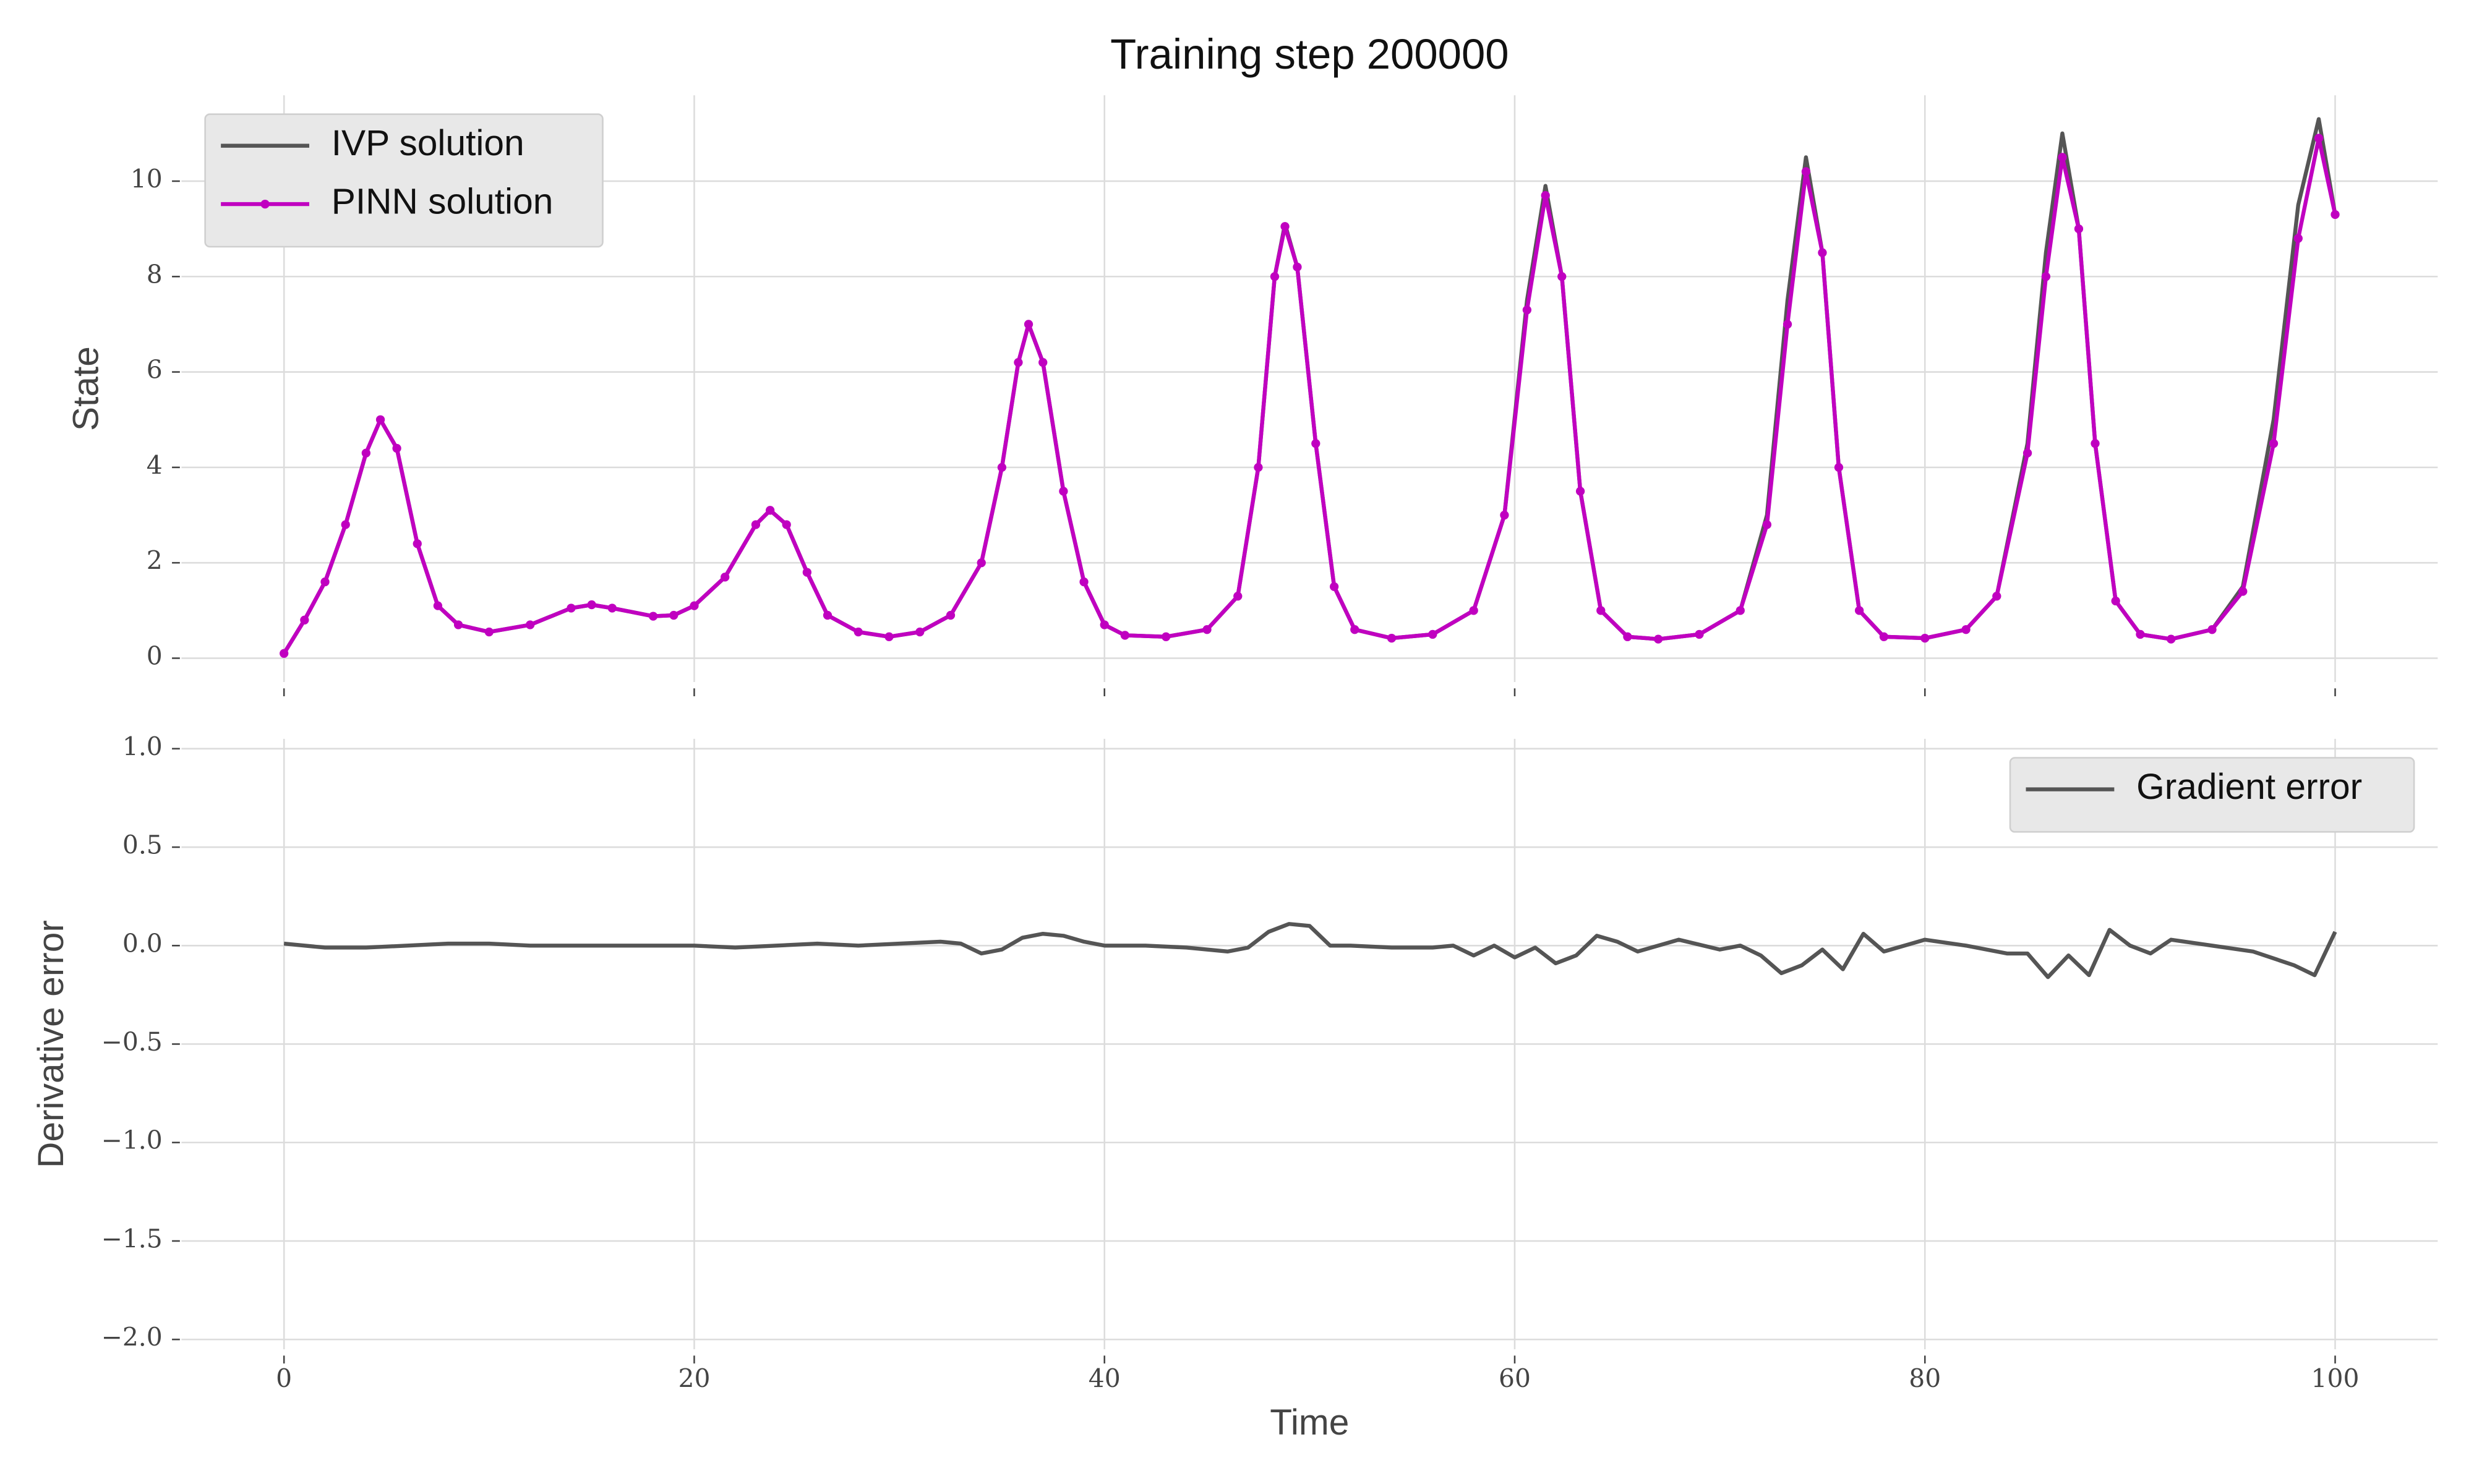 The image size is (2474, 1484). Describe the element at coordinates (142, 943) in the screenshot. I see `y-tick-label: 0.0` at that location.